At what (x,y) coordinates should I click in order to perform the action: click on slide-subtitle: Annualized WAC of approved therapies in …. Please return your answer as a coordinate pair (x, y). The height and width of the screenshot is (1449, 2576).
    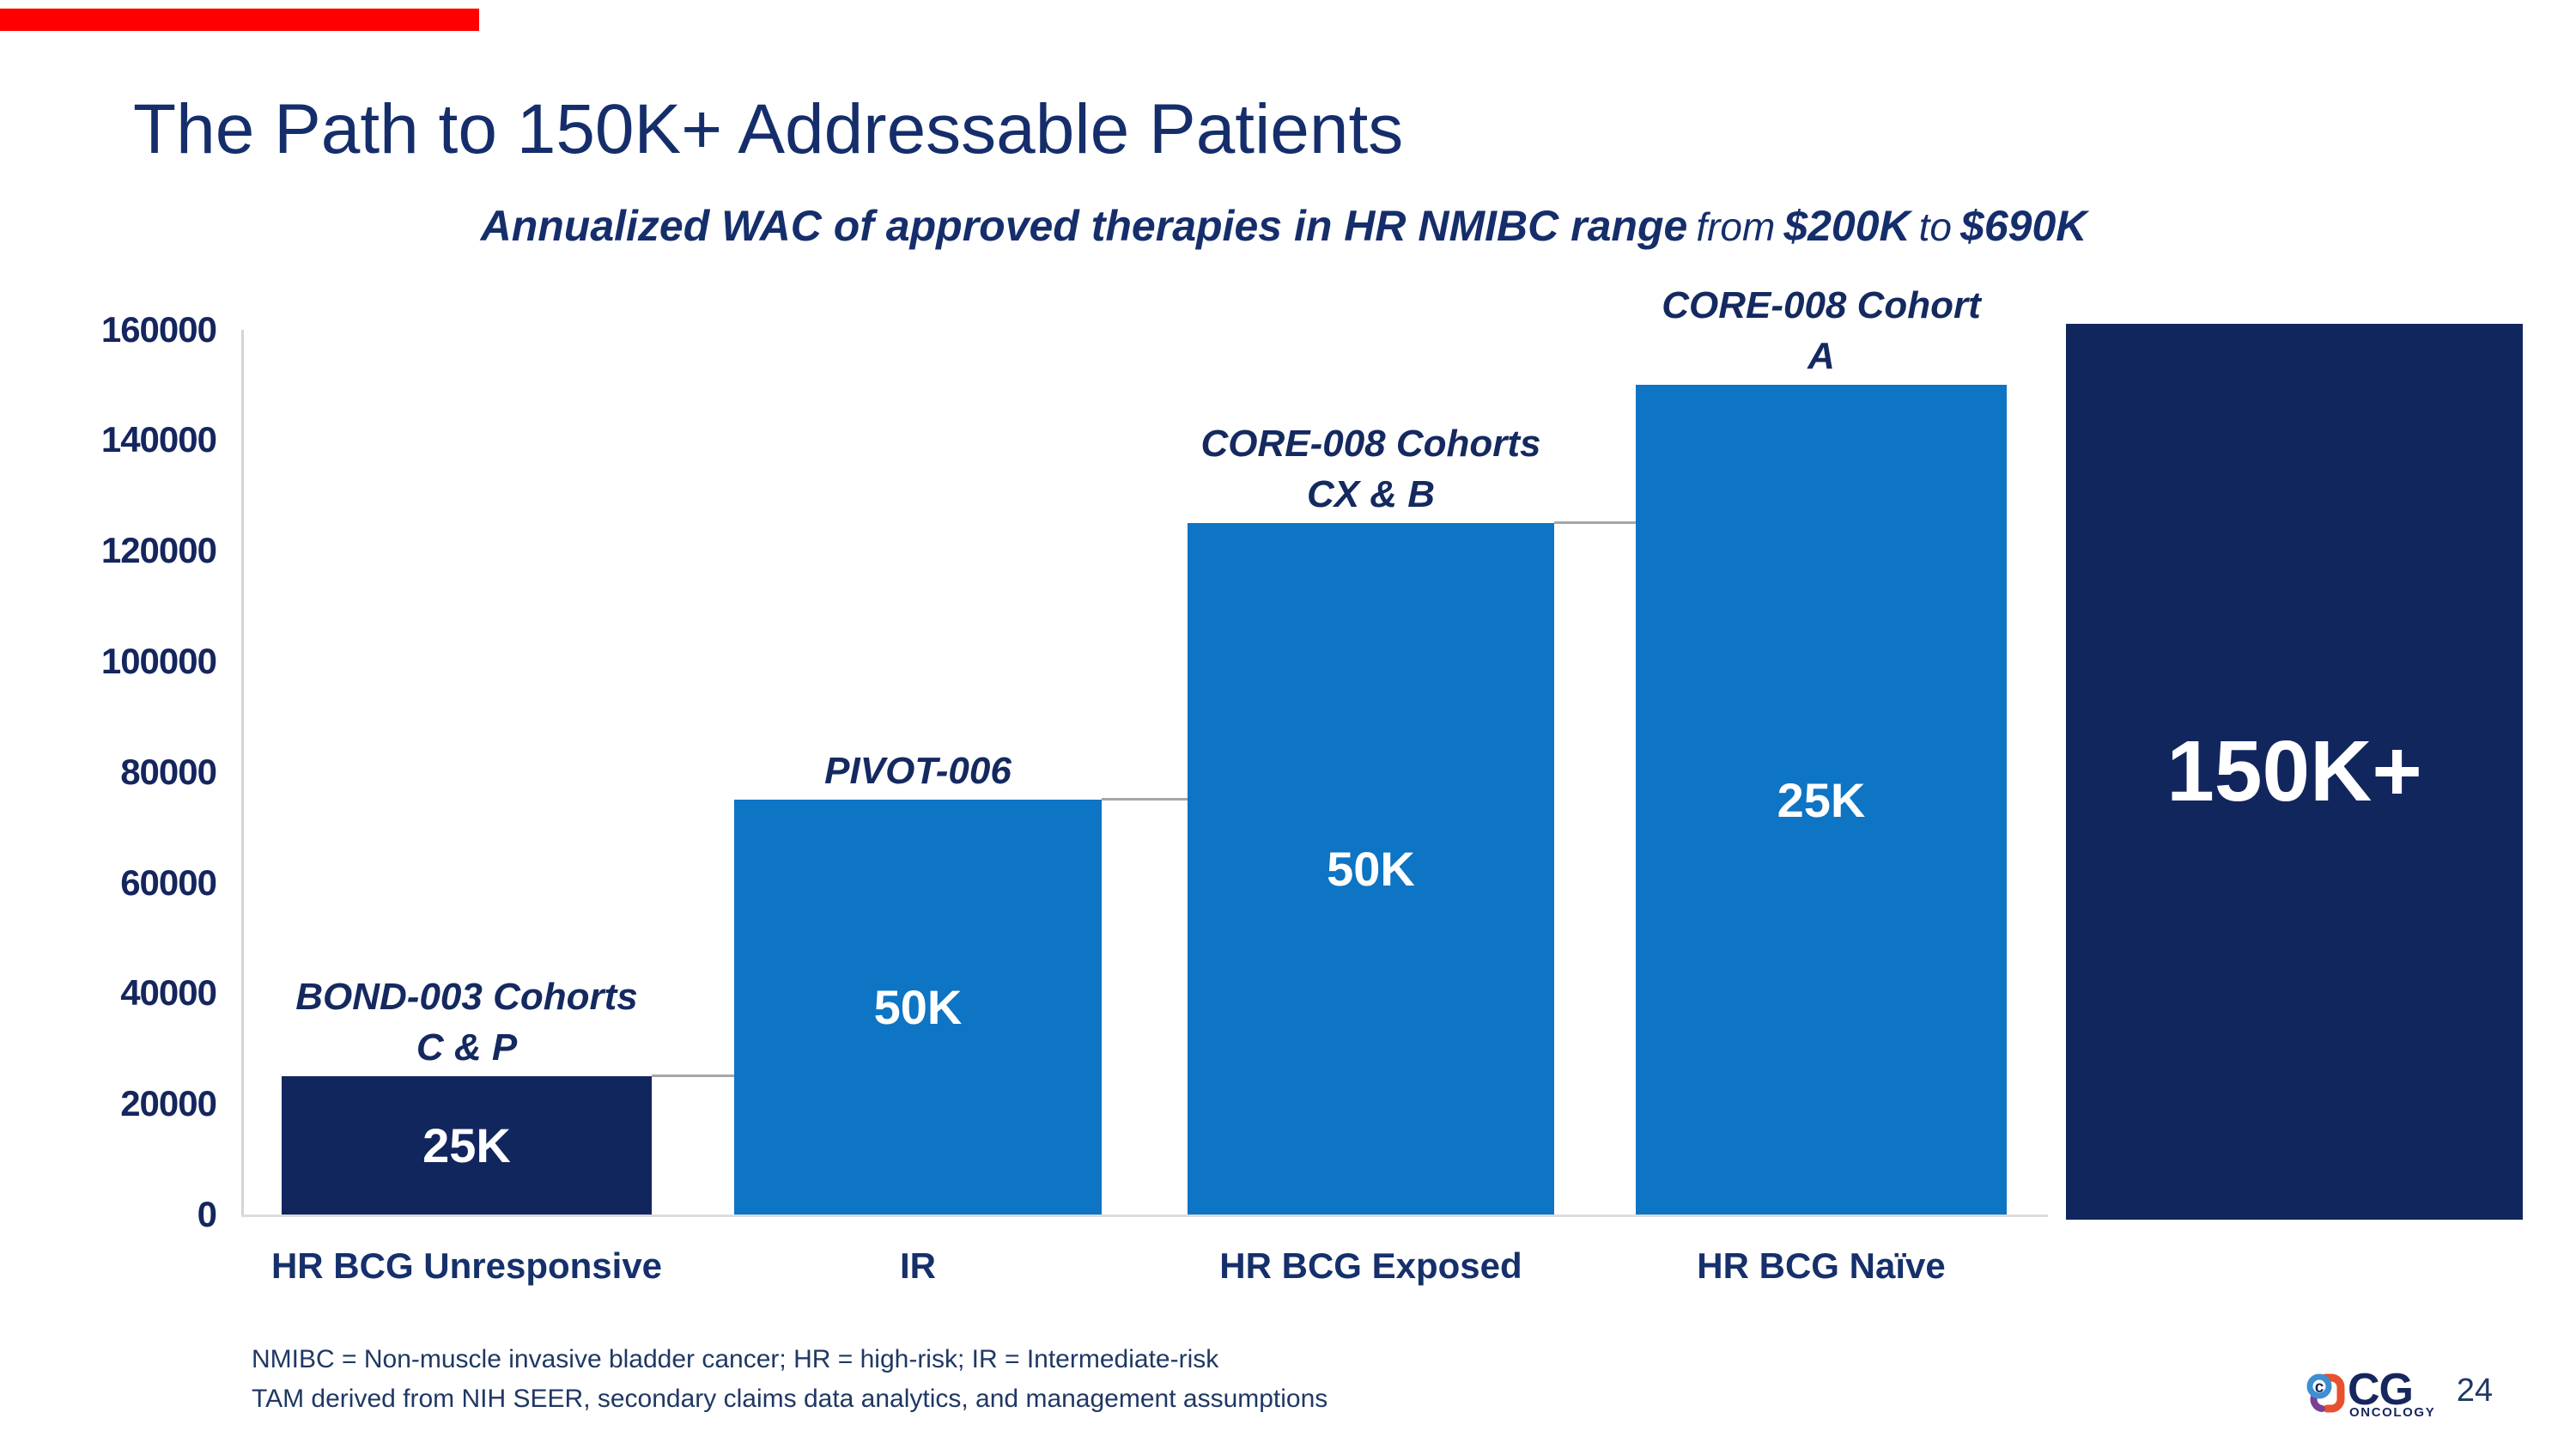
    Looking at the image, I should click on (1288, 226).